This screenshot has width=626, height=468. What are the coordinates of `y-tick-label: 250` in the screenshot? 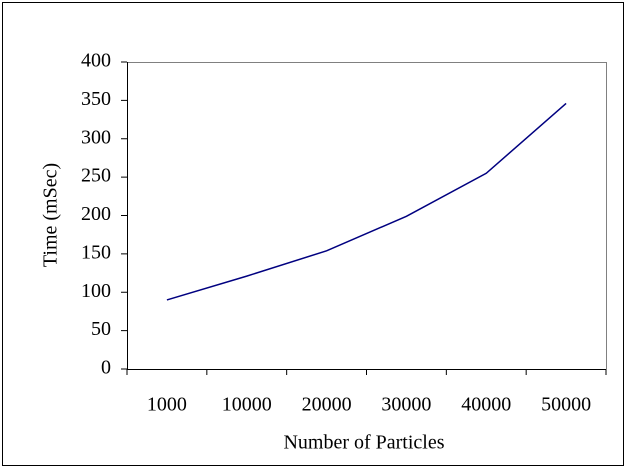 It's located at (96, 176).